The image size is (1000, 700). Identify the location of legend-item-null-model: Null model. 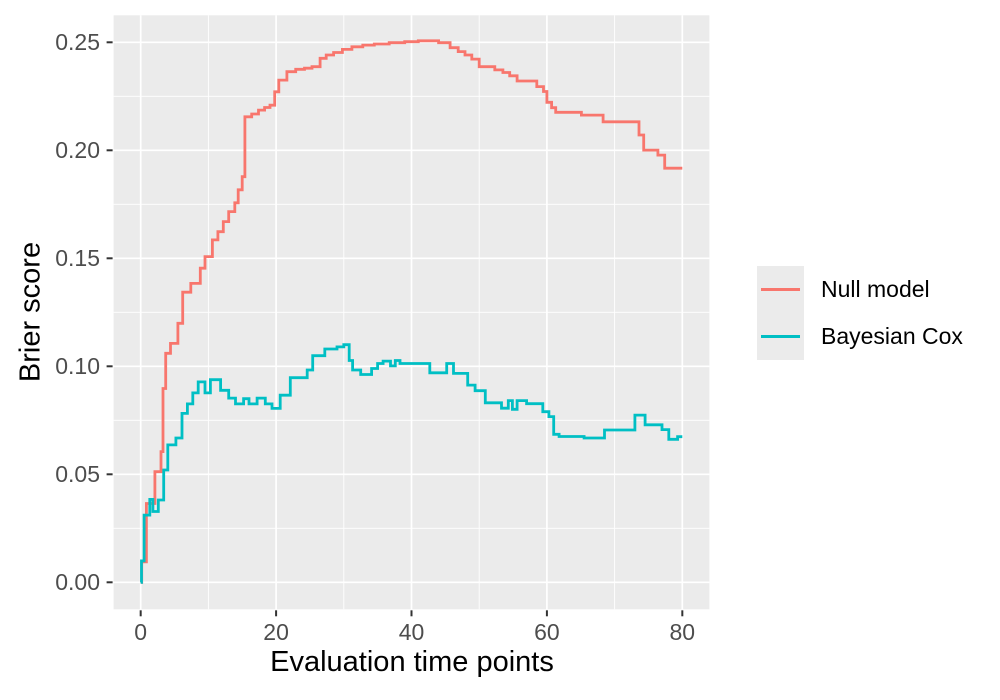
(860, 289).